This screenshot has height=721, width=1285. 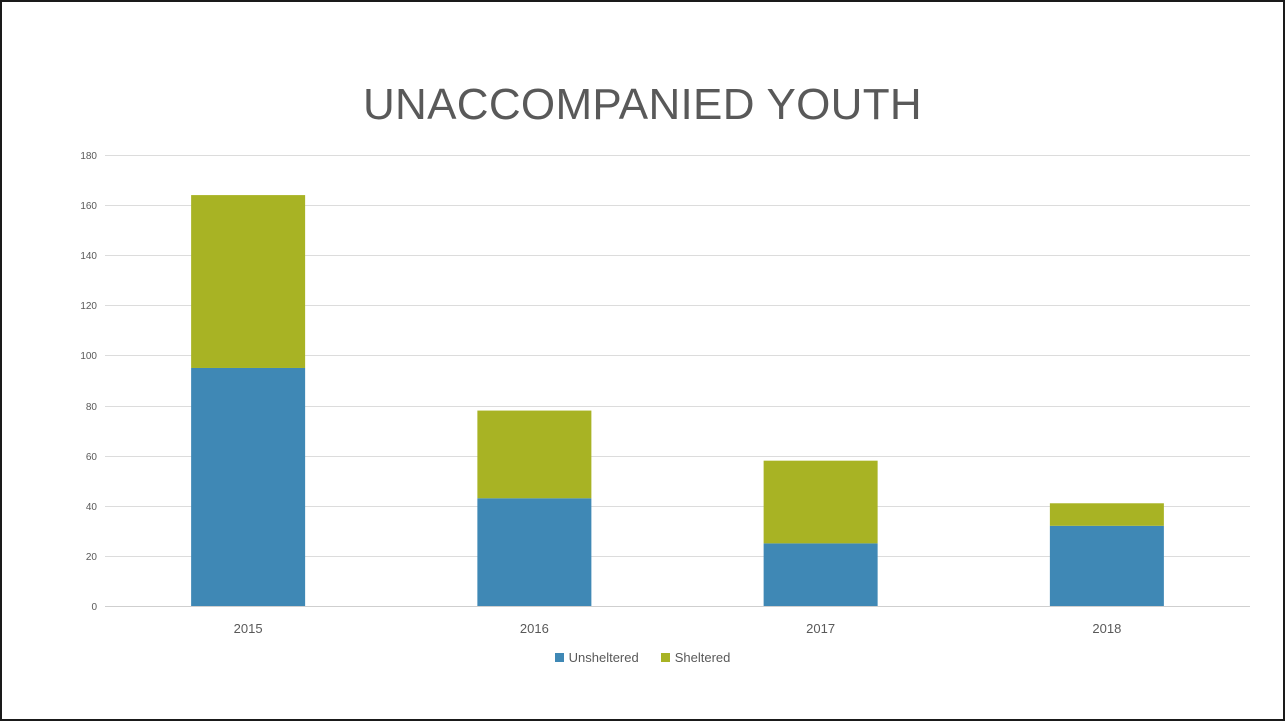 I want to click on x-tick-label: 2017, so click(x=820, y=628).